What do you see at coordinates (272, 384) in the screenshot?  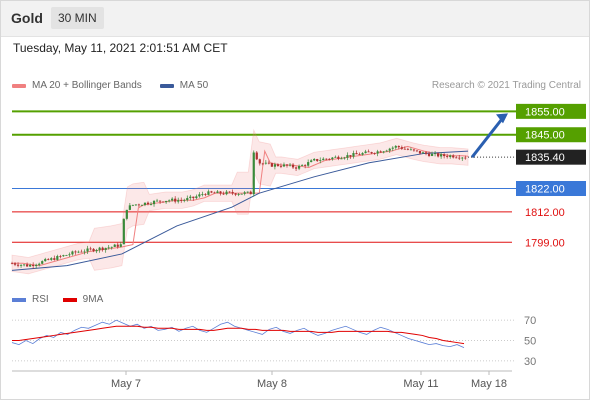 I see `x-axis-label: May 8` at bounding box center [272, 384].